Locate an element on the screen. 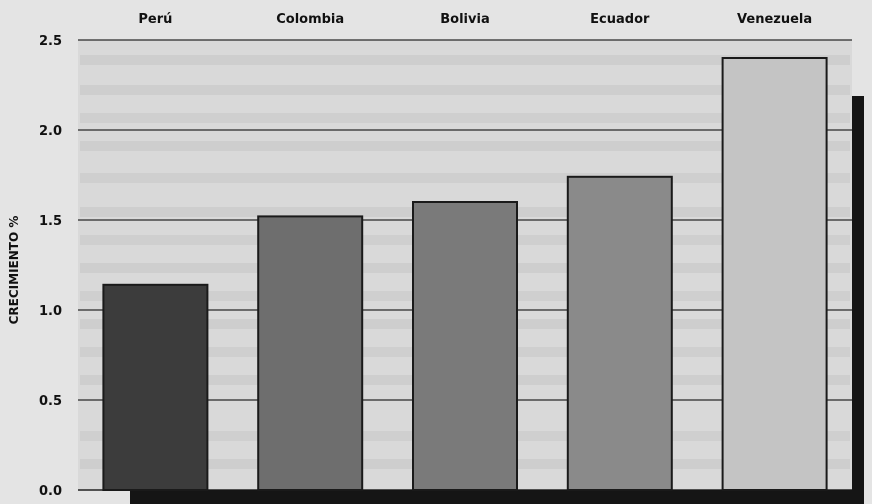  category-label: Perú is located at coordinates (155, 19).